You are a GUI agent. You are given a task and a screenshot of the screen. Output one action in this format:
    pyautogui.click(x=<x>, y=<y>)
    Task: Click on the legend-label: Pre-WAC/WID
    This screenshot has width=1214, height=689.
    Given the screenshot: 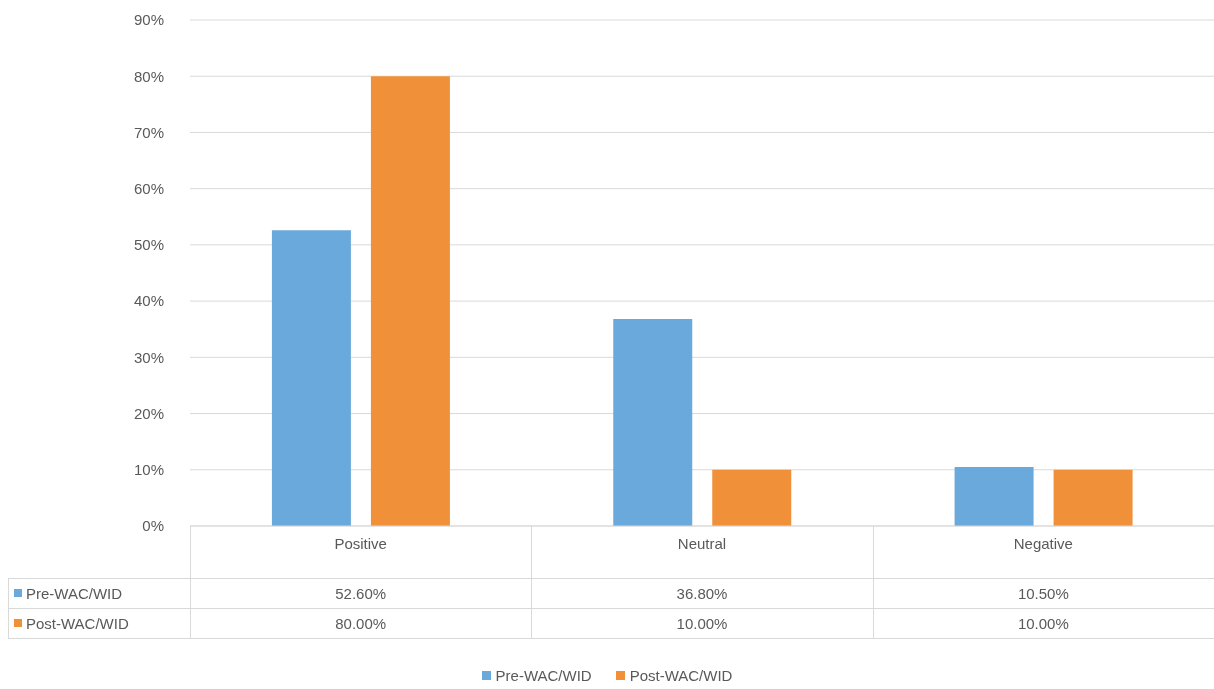 What is the action you would take?
    pyautogui.click(x=543, y=675)
    